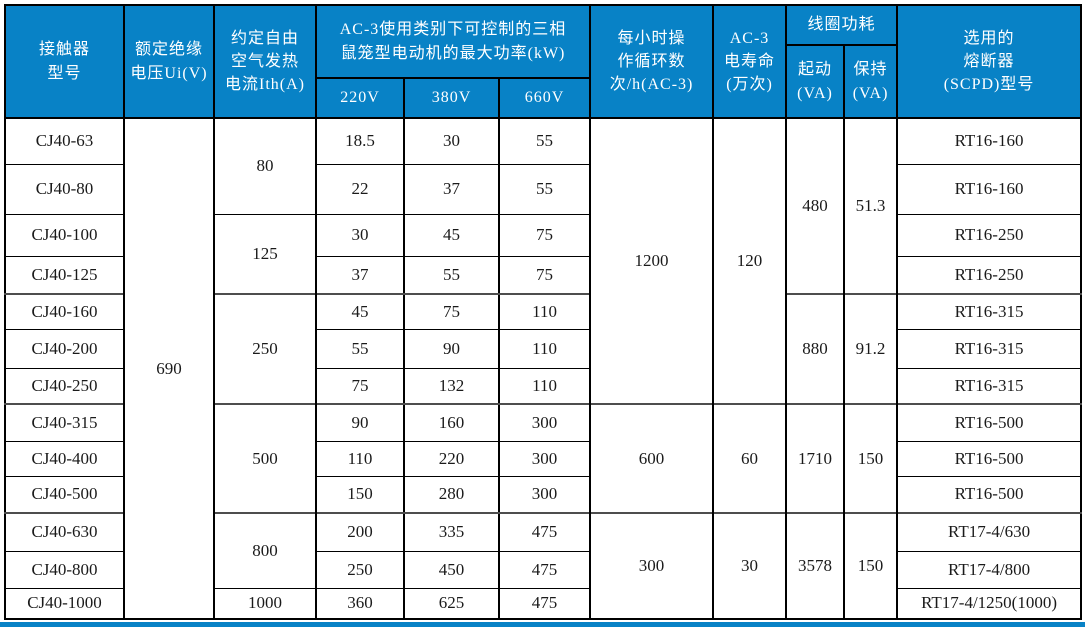 This screenshot has height=627, width=1085. What do you see at coordinates (451, 348) in the screenshot?
I see `cell-p380: 90` at bounding box center [451, 348].